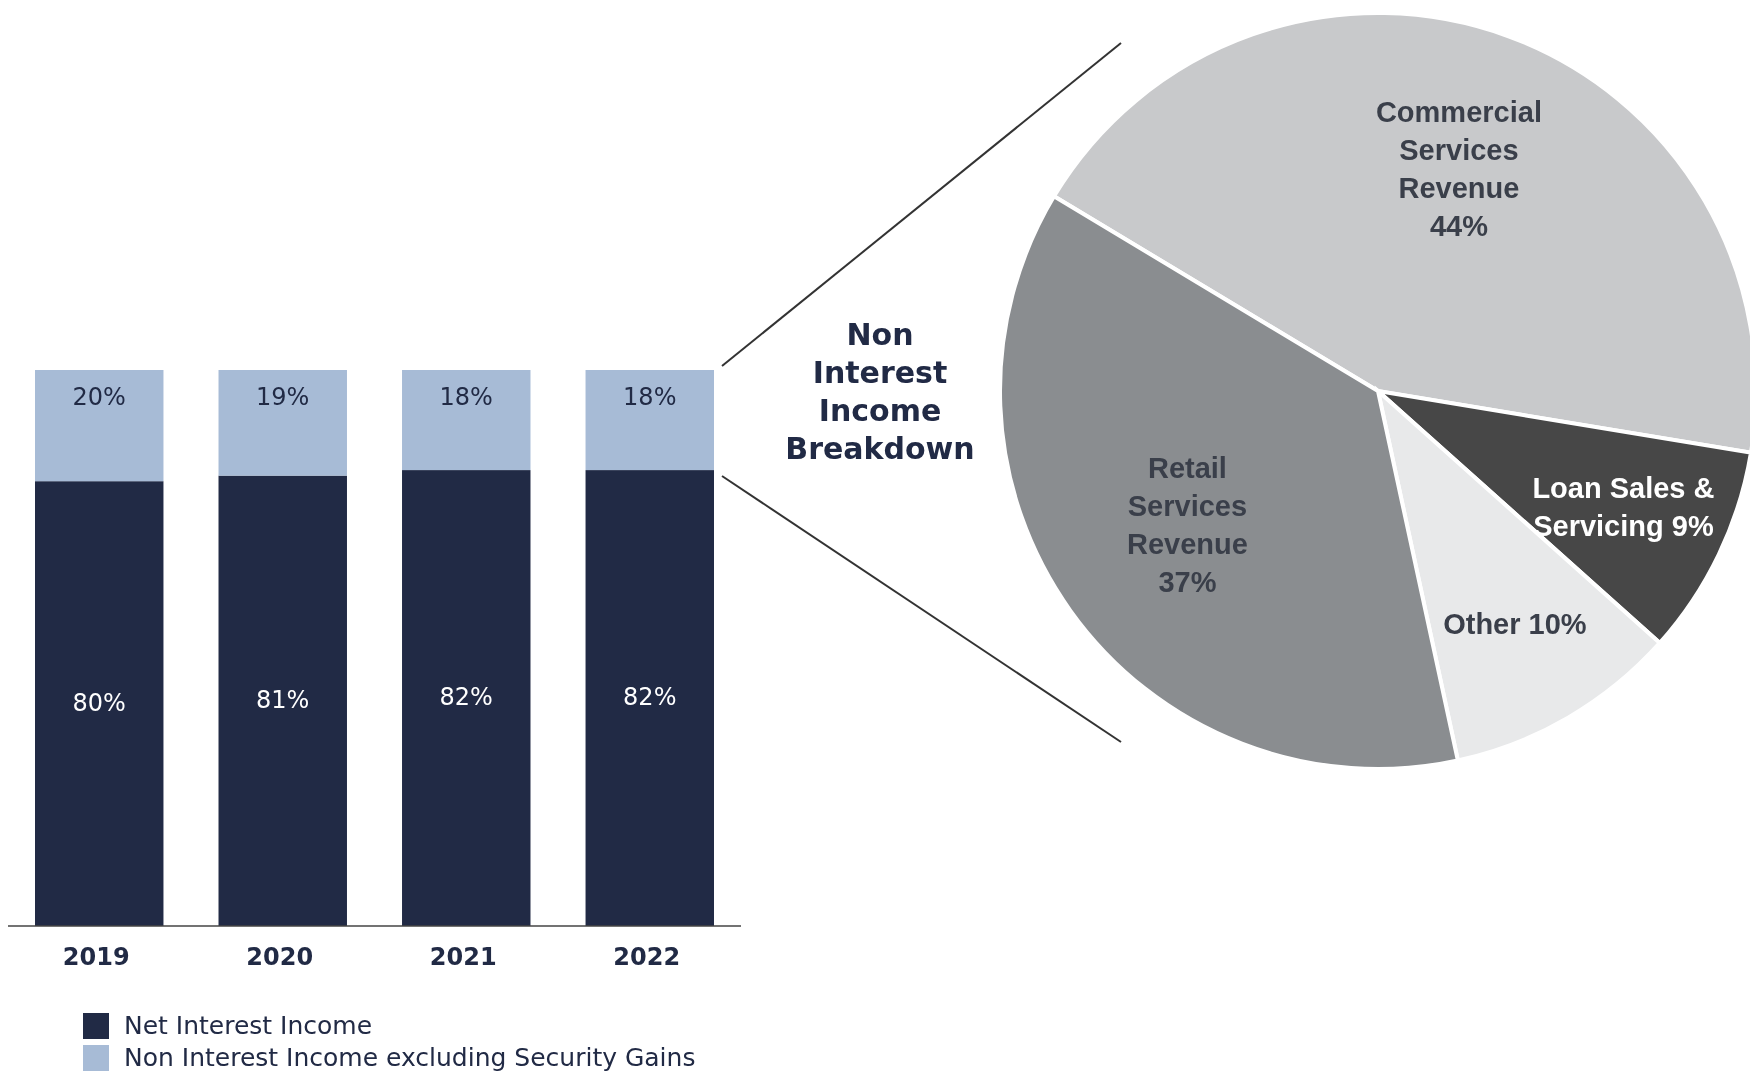  Describe the element at coordinates (248, 1025) in the screenshot. I see `legend-label: Net Interest Income` at that location.